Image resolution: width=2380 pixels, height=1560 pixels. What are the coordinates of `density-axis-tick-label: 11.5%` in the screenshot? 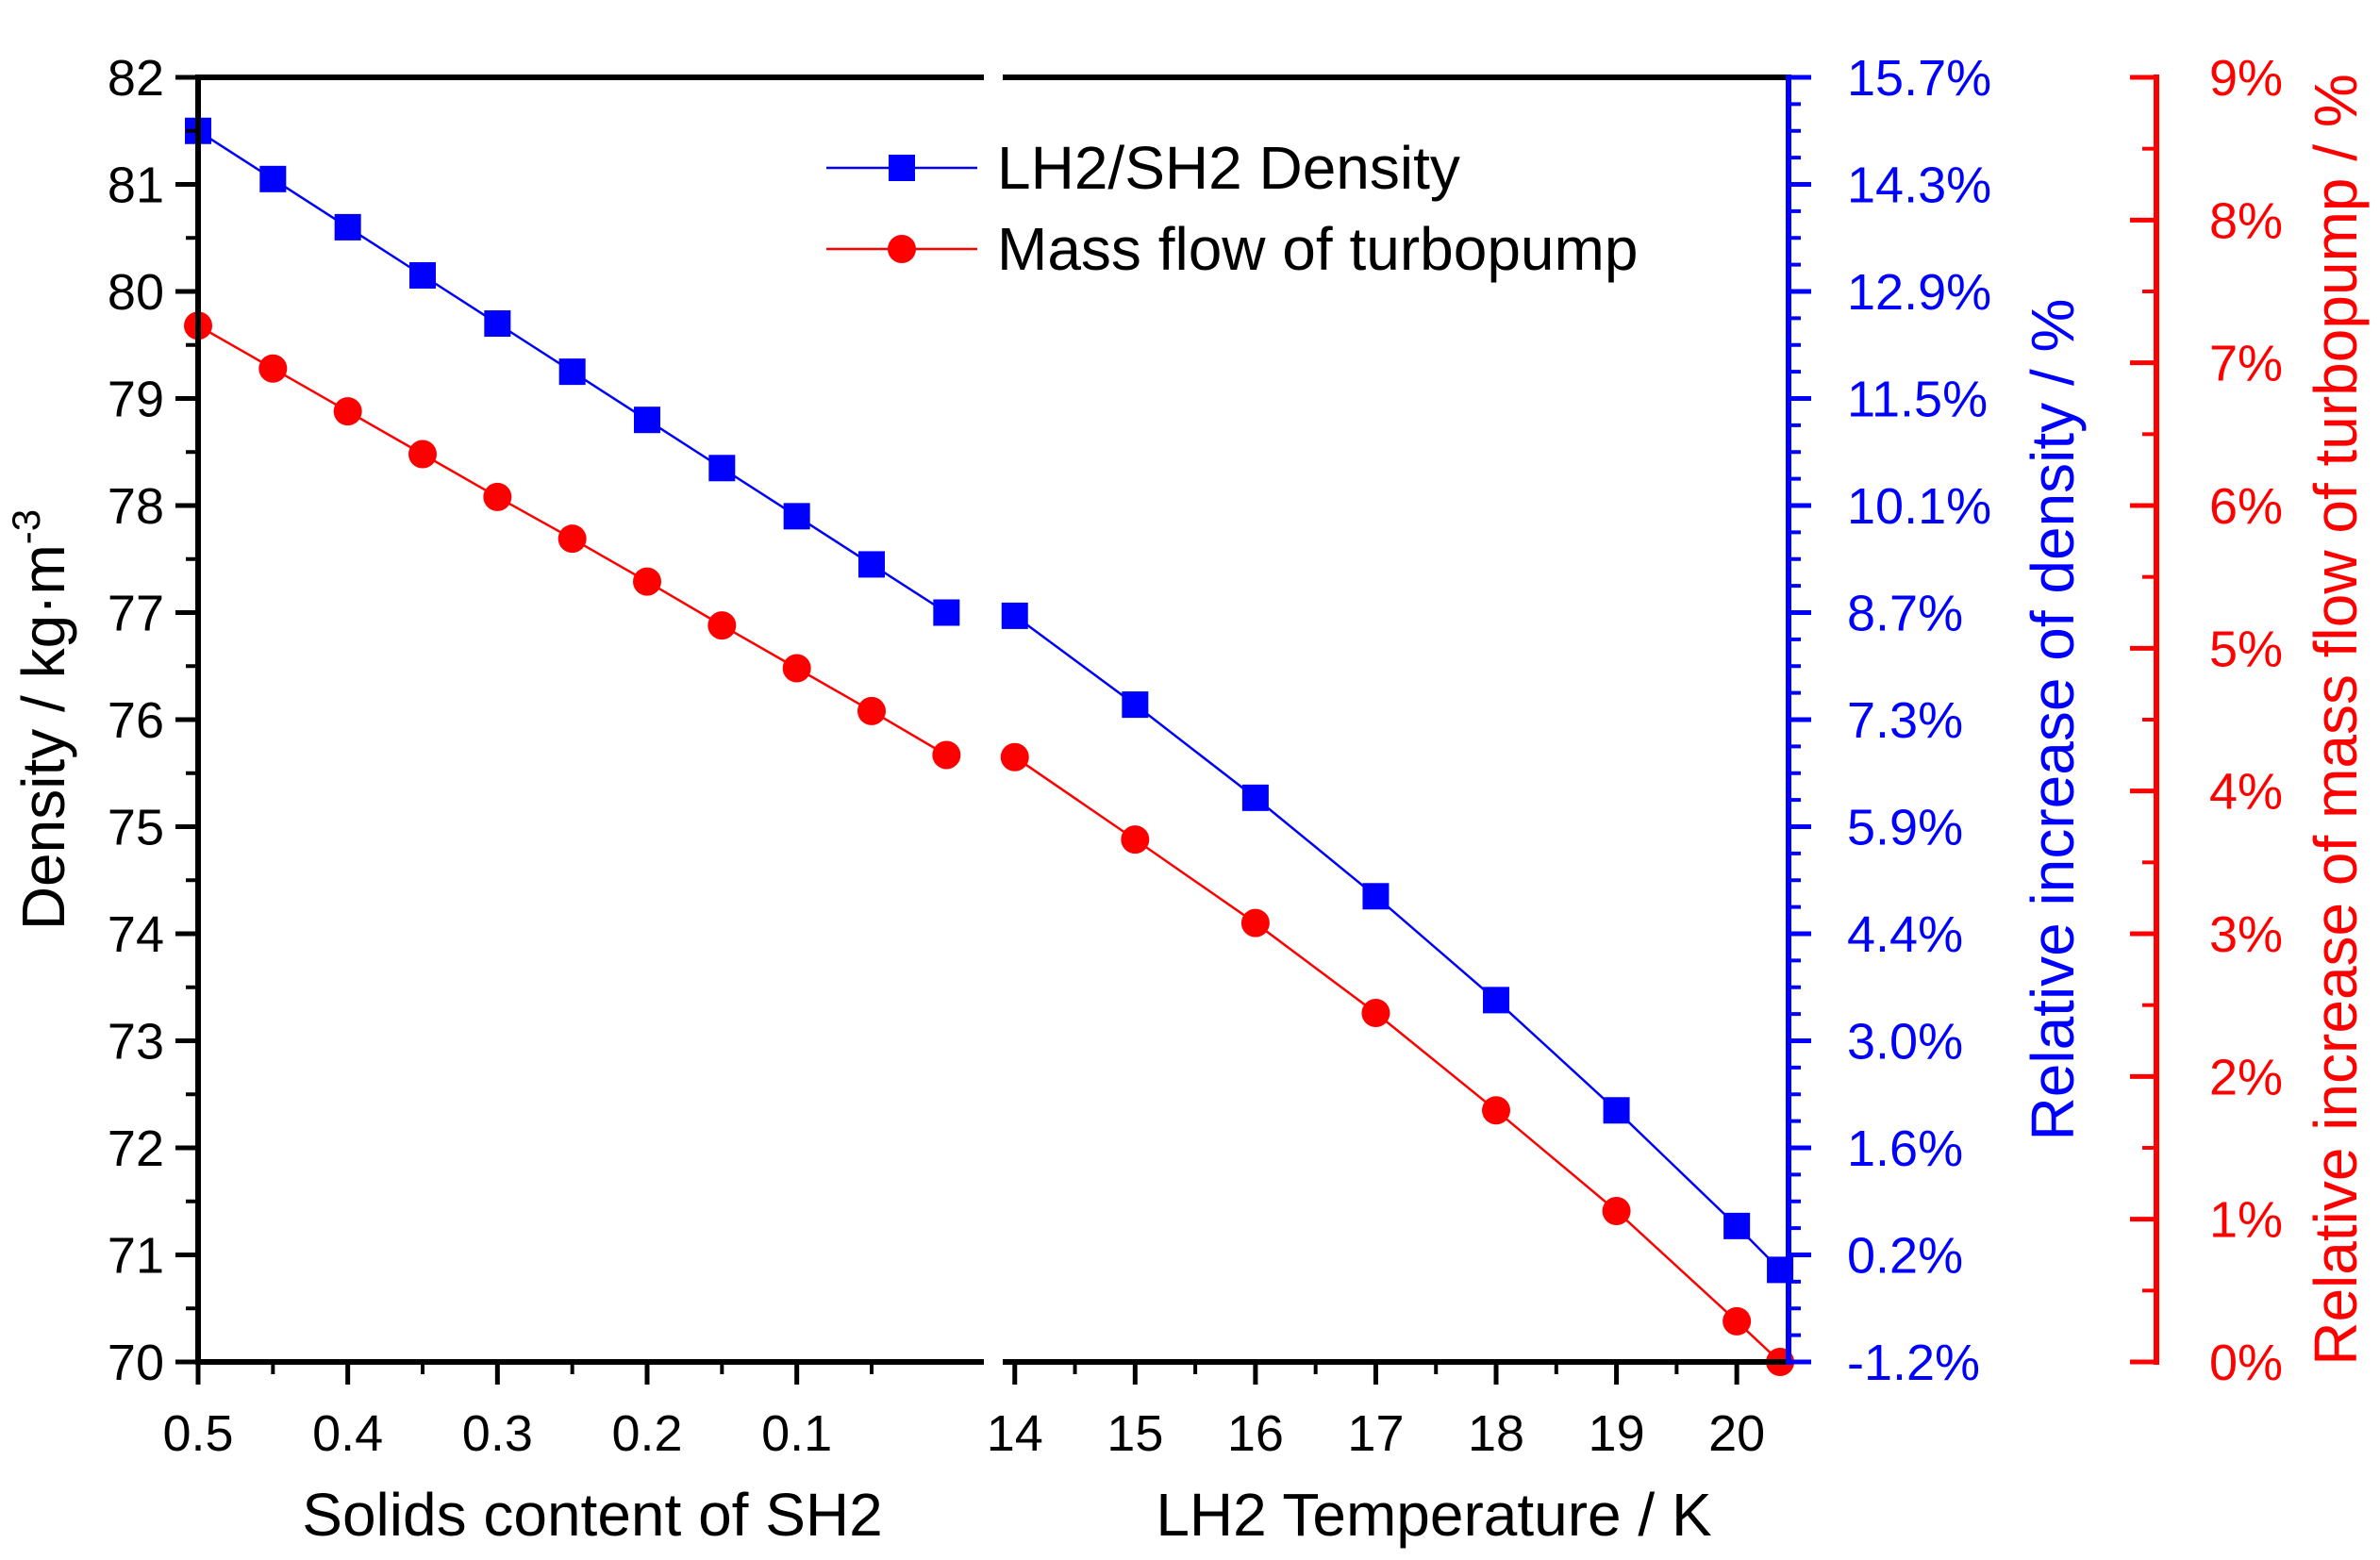 It's located at (1918, 400).